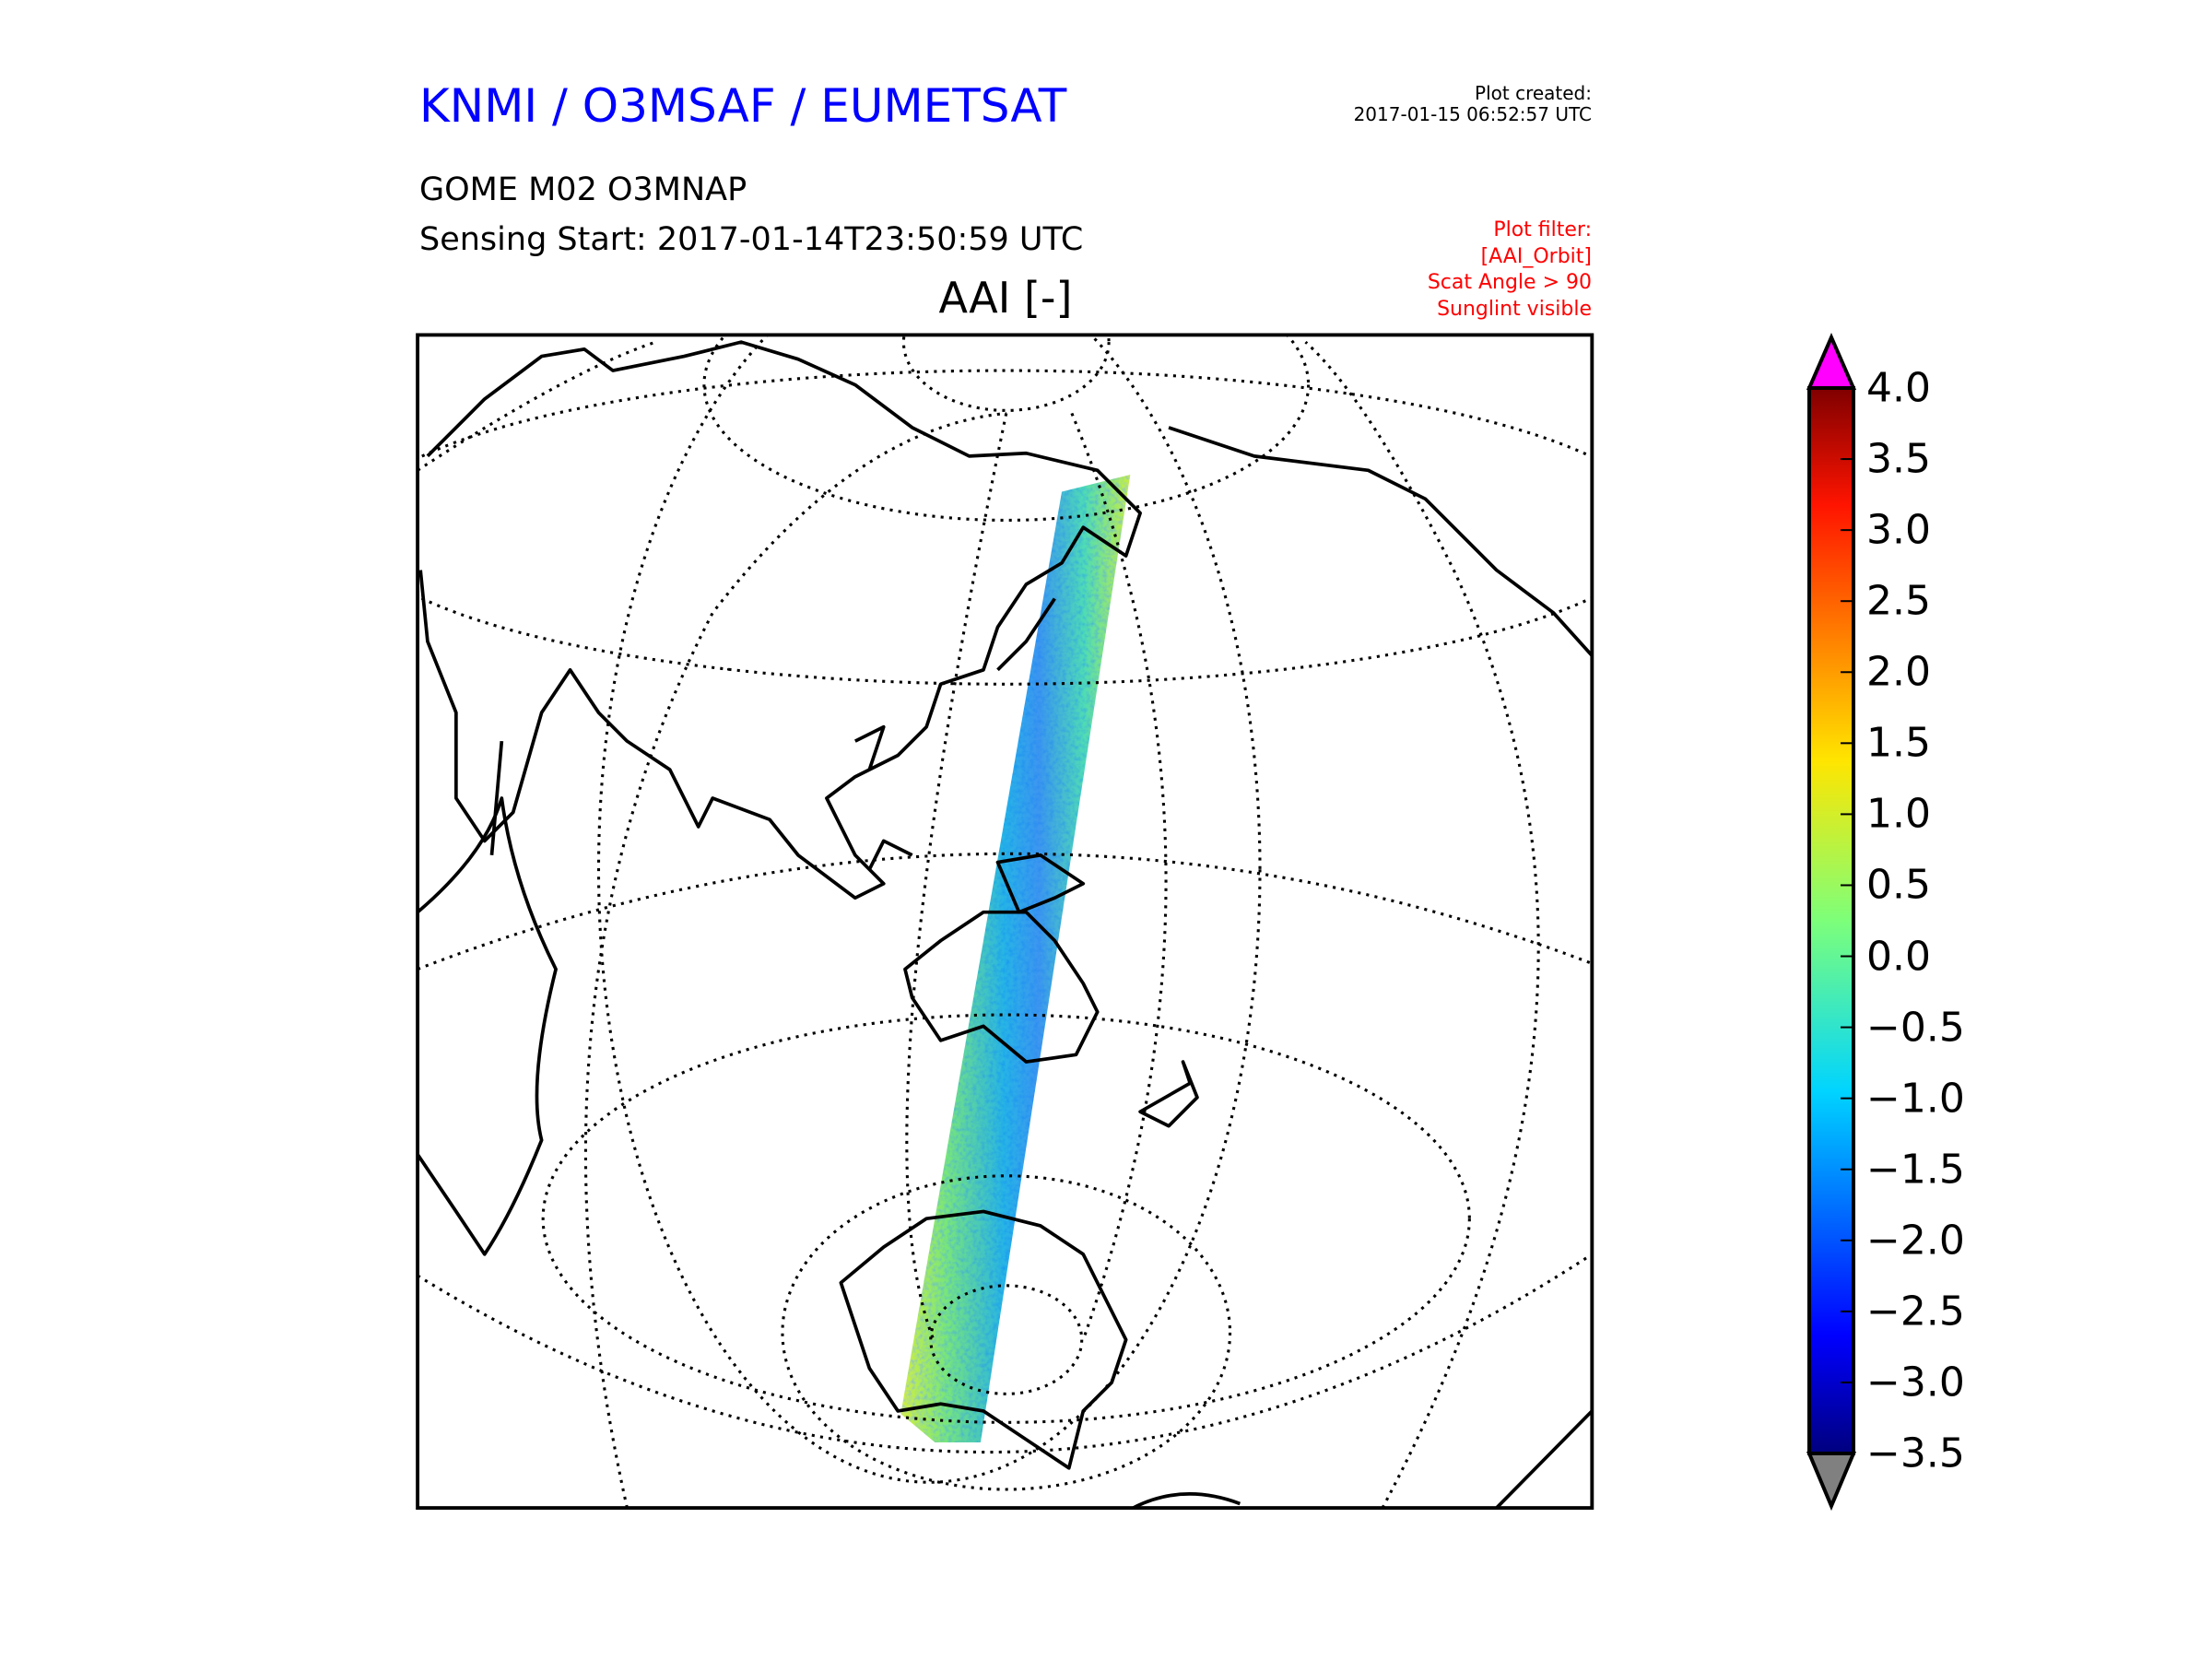 The image size is (2212, 1659). Describe the element at coordinates (1898, 388) in the screenshot. I see `colorbar-tick-label: 4.0` at that location.